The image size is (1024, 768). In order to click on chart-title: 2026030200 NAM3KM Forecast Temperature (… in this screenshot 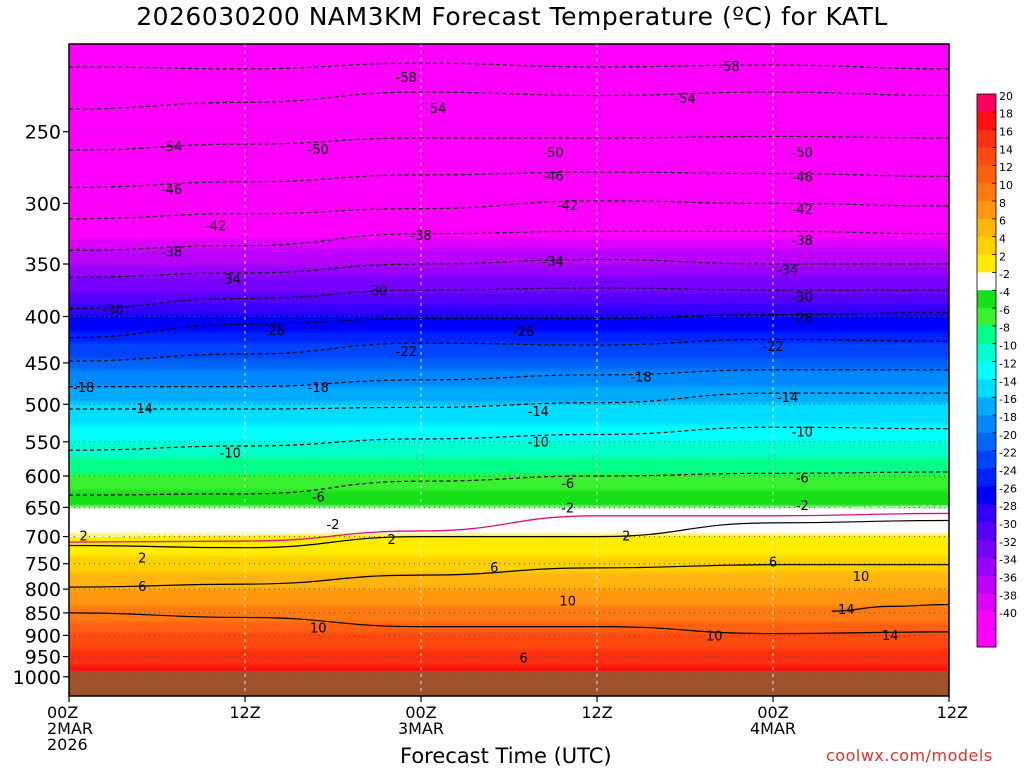, I will do `click(512, 16)`.